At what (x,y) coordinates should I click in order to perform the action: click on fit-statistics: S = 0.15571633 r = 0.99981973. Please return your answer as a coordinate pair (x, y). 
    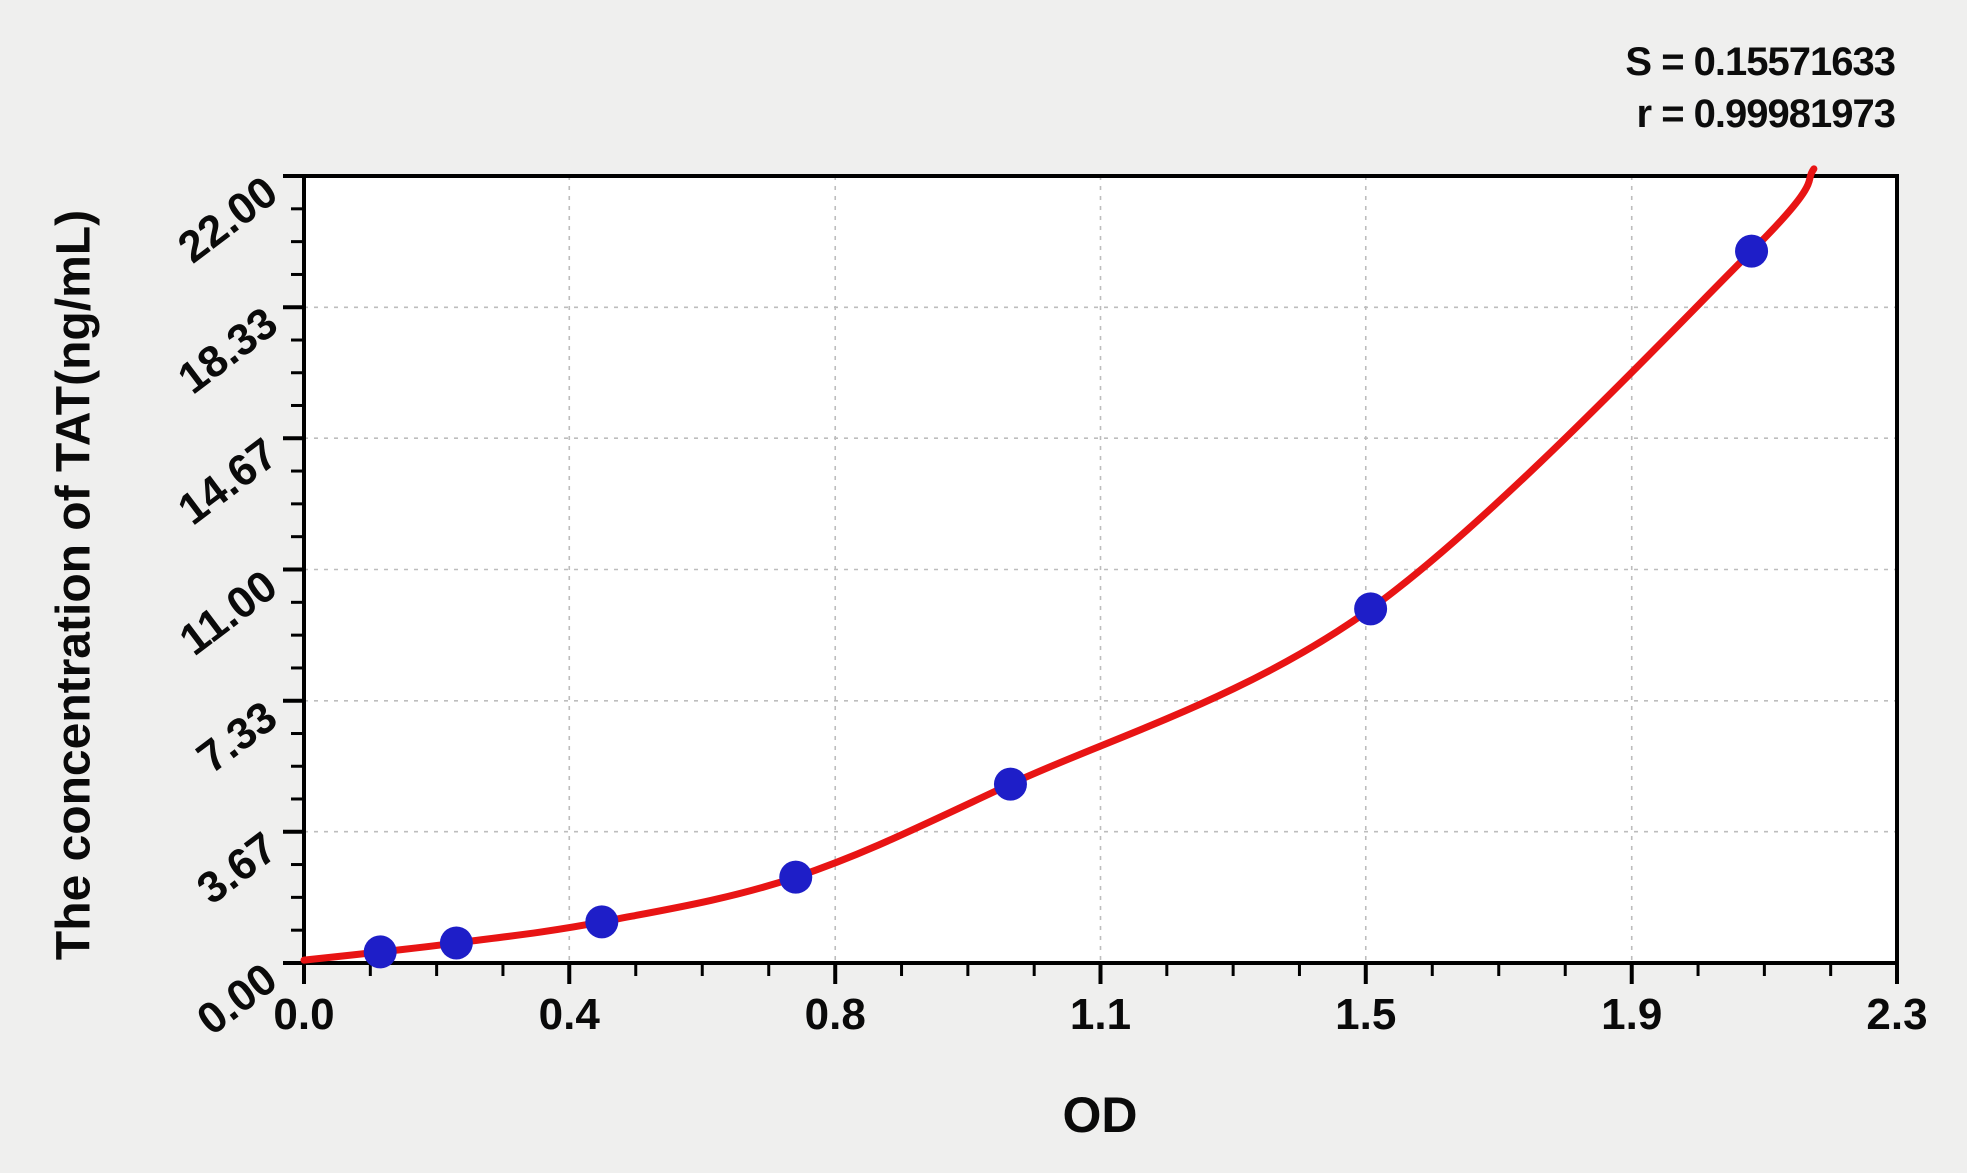
    Looking at the image, I should click on (1760, 88).